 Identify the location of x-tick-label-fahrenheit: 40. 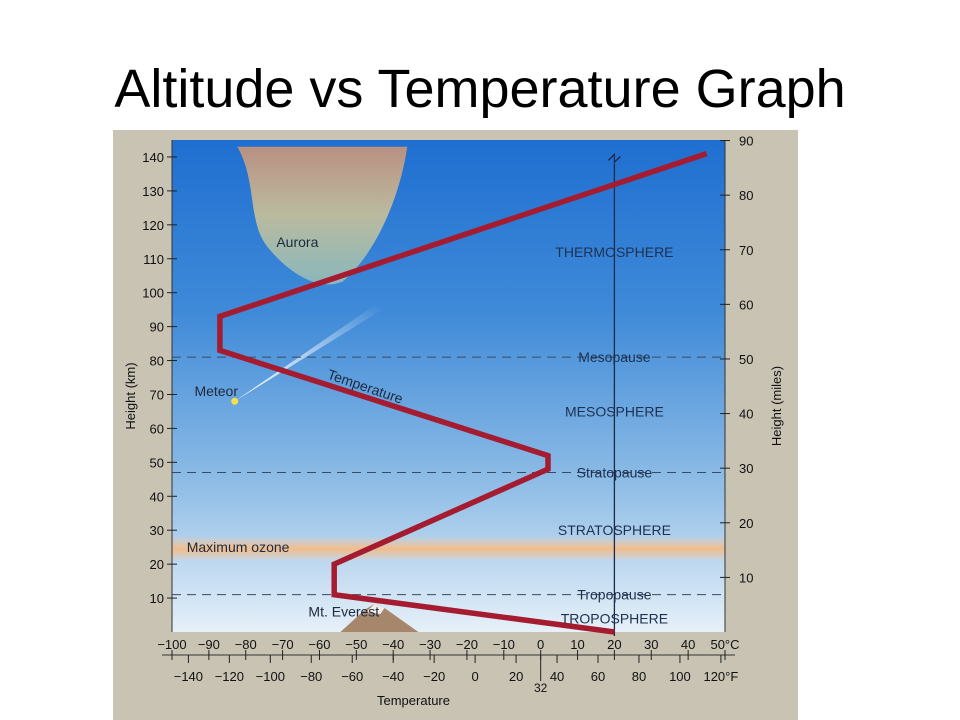
(557, 676).